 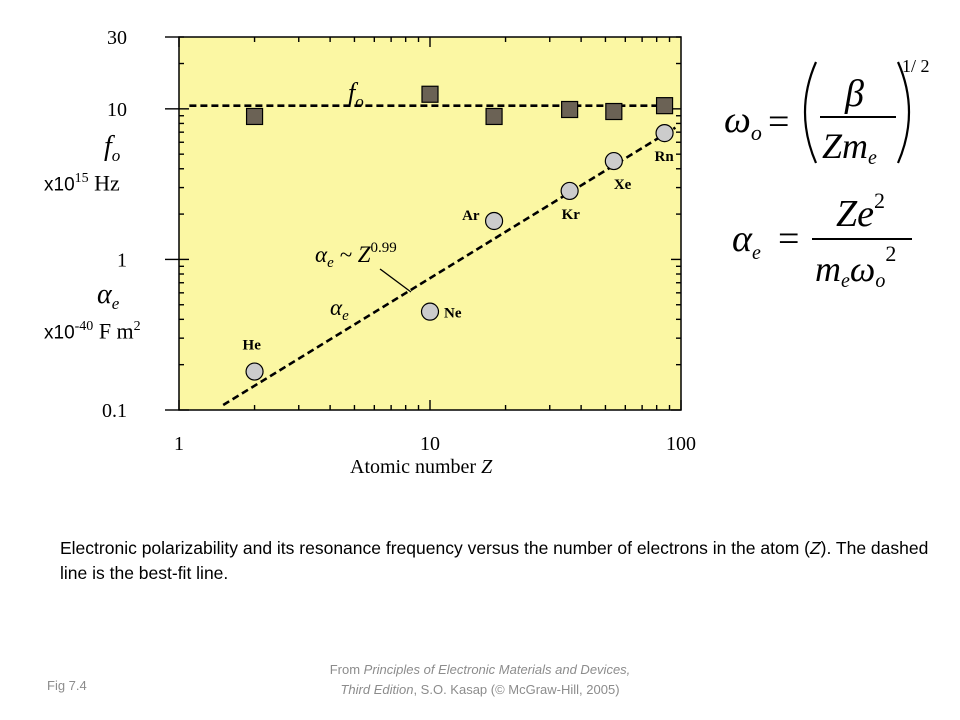 I want to click on y-tick-label: 1, so click(x=122, y=260).